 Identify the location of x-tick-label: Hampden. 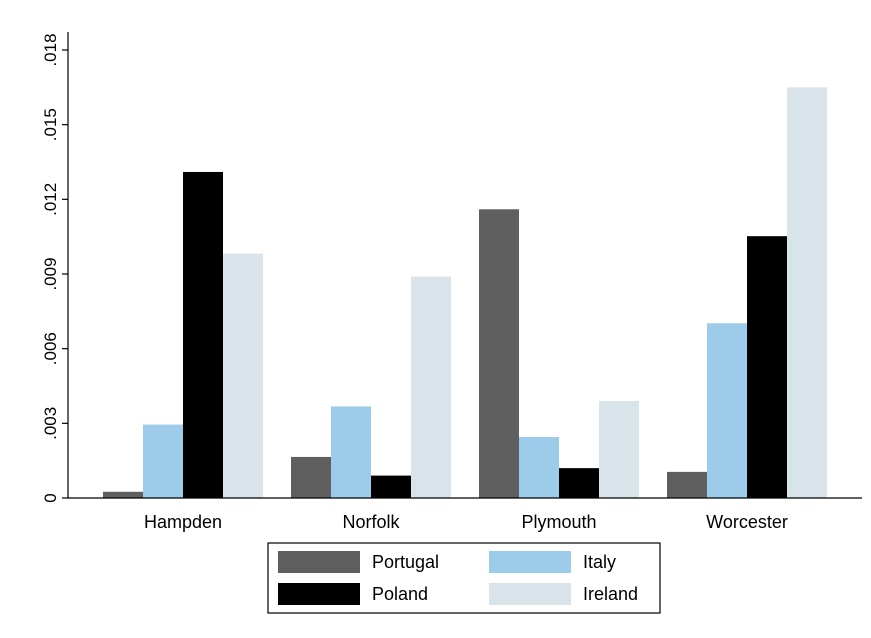
(183, 522).